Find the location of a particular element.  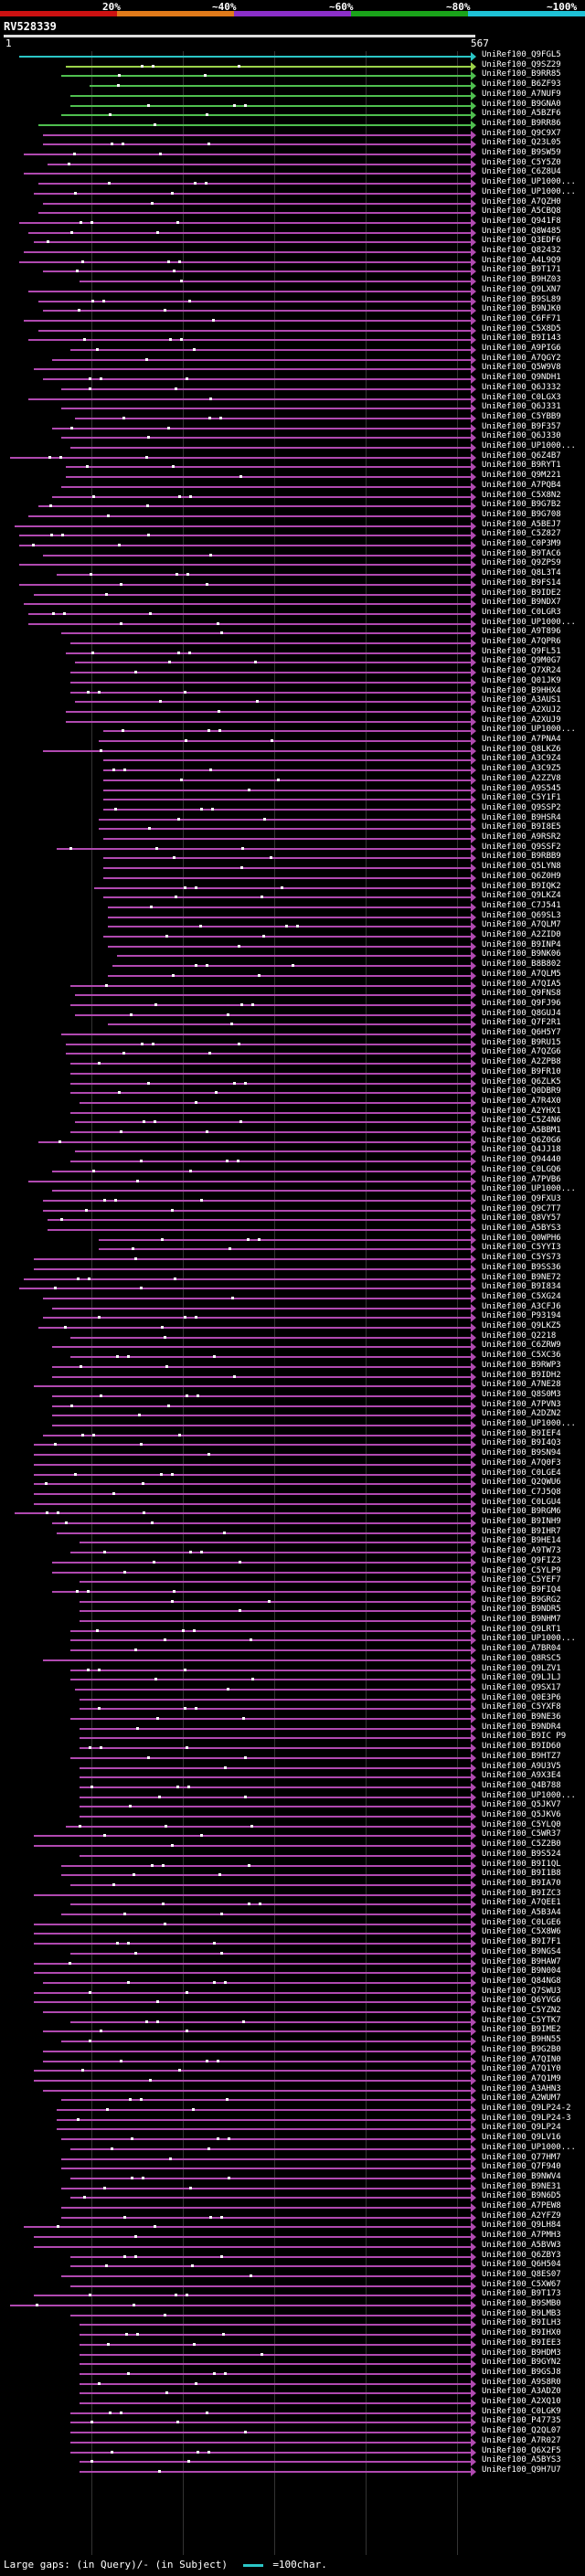

hit-row: UniRef100_C5XW67 is located at coordinates (293, 2285).